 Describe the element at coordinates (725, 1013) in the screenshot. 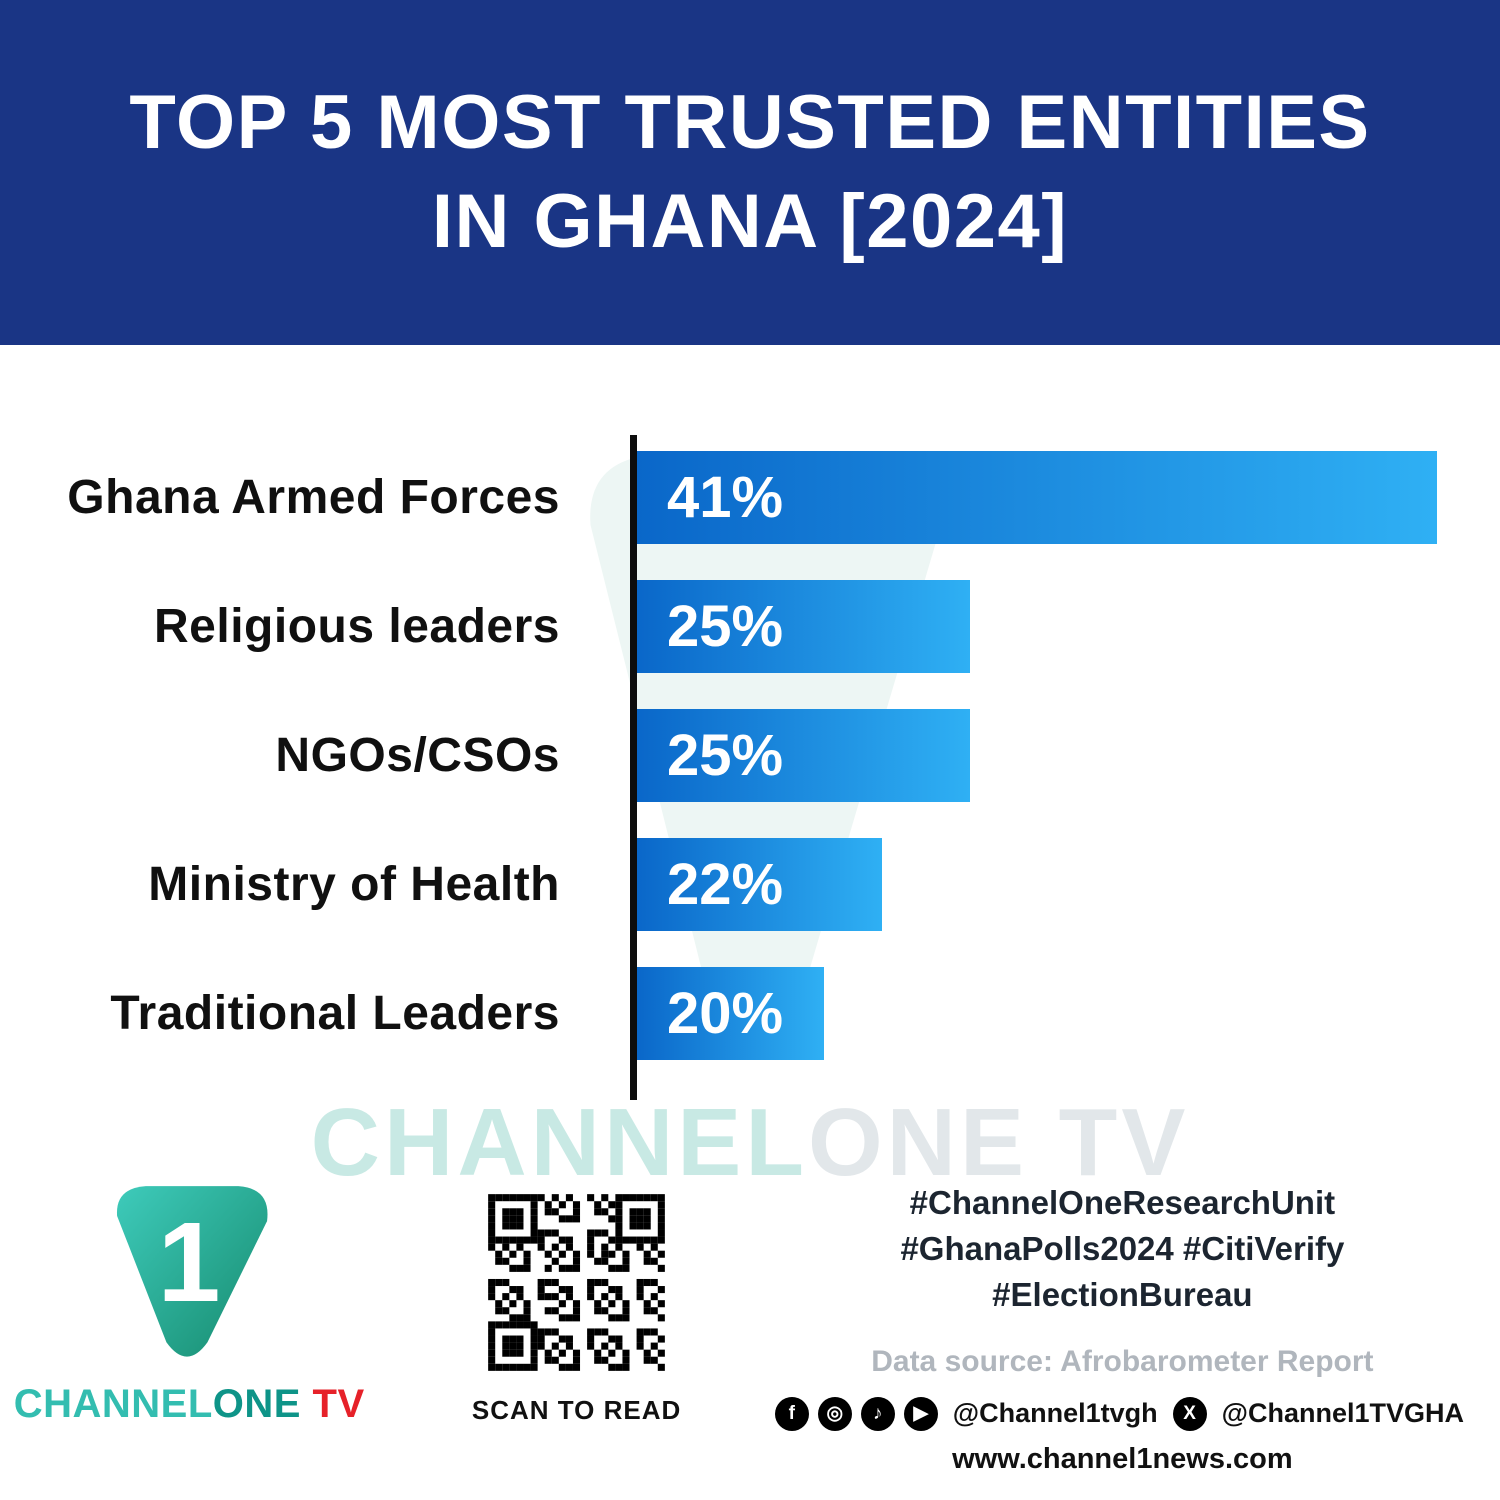

I see `value-label: 20%` at that location.